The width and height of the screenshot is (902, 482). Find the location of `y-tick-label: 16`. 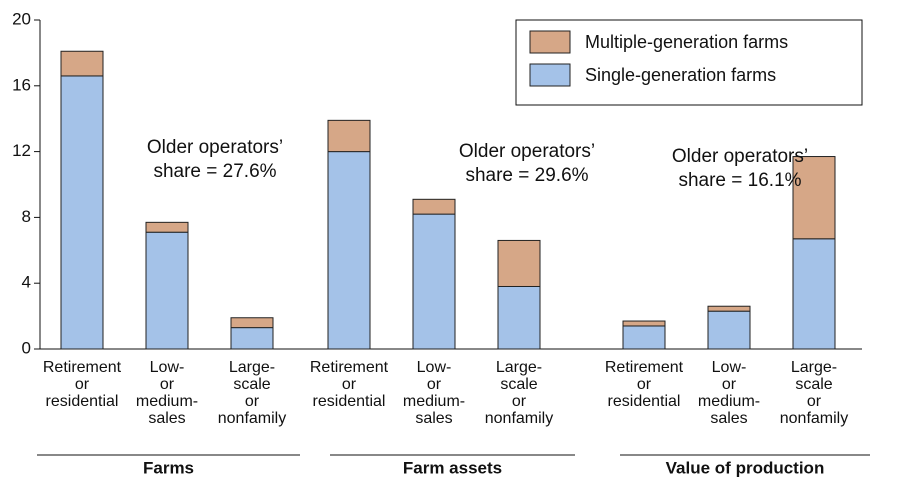

y-tick-label: 16 is located at coordinates (21, 84).